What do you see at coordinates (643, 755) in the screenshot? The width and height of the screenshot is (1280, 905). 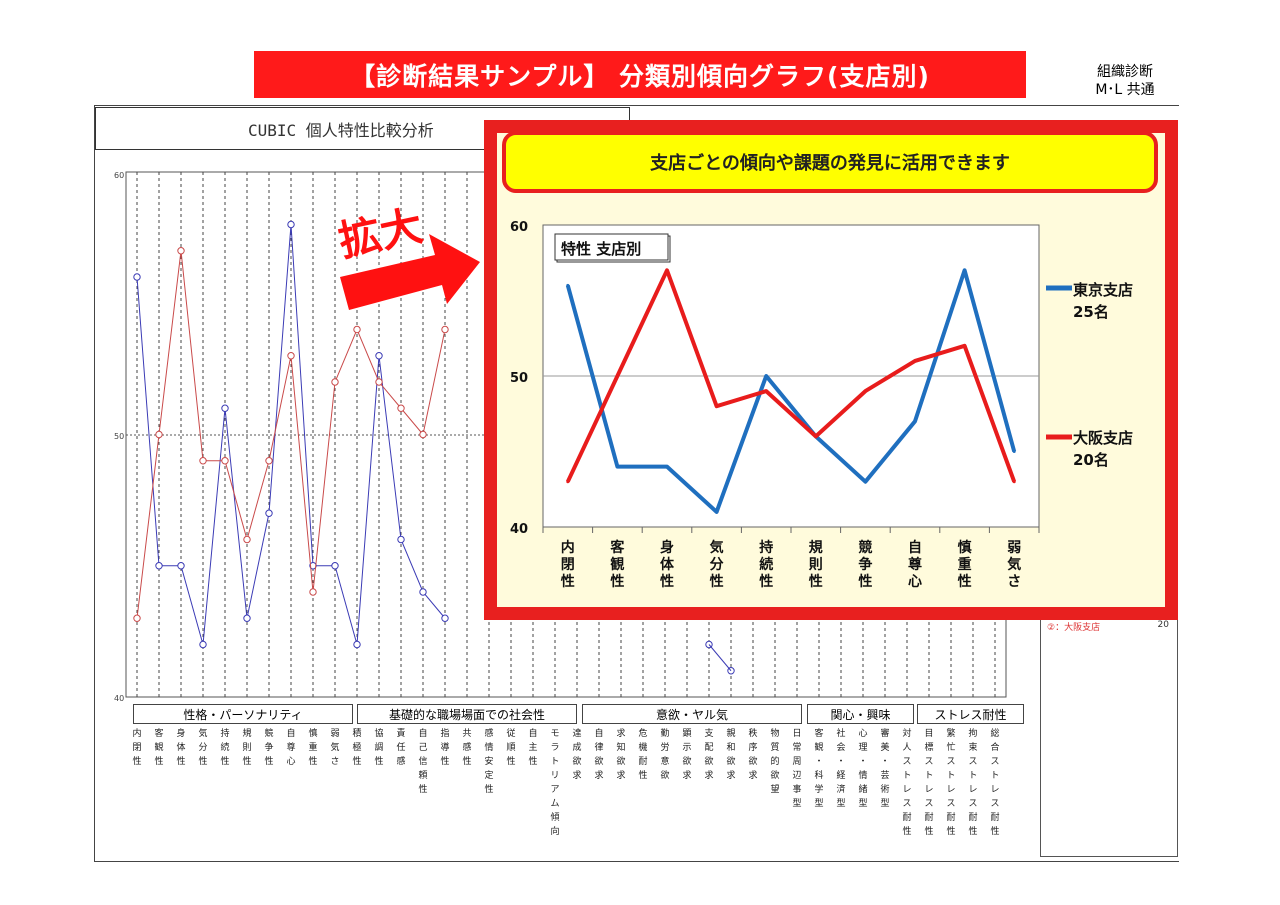 I see `back-trait-label: 危機耐性` at bounding box center [643, 755].